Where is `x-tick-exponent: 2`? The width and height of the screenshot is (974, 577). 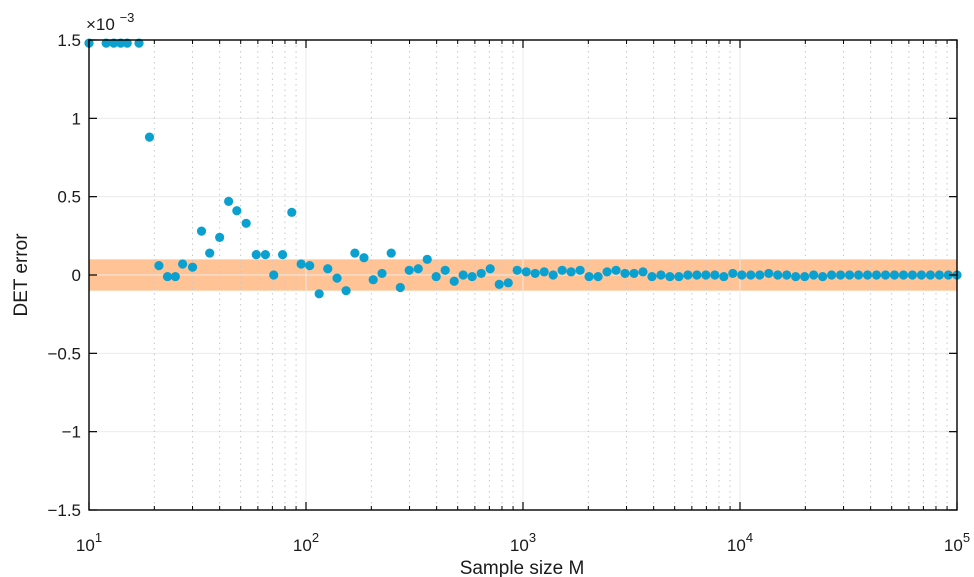
x-tick-exponent: 2 is located at coordinates (315, 537).